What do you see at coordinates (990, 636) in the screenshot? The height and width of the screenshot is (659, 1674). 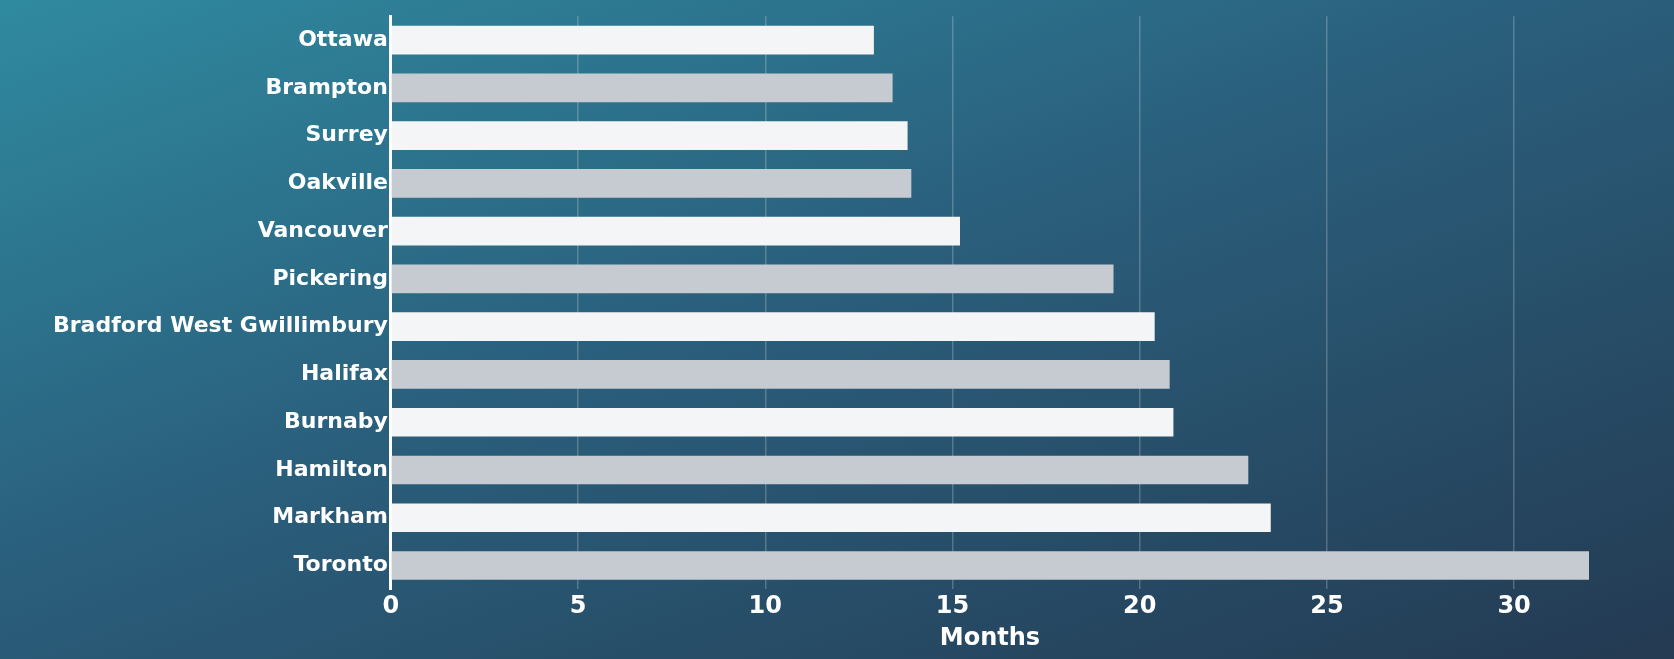 I see `x-axis-title: Months` at bounding box center [990, 636].